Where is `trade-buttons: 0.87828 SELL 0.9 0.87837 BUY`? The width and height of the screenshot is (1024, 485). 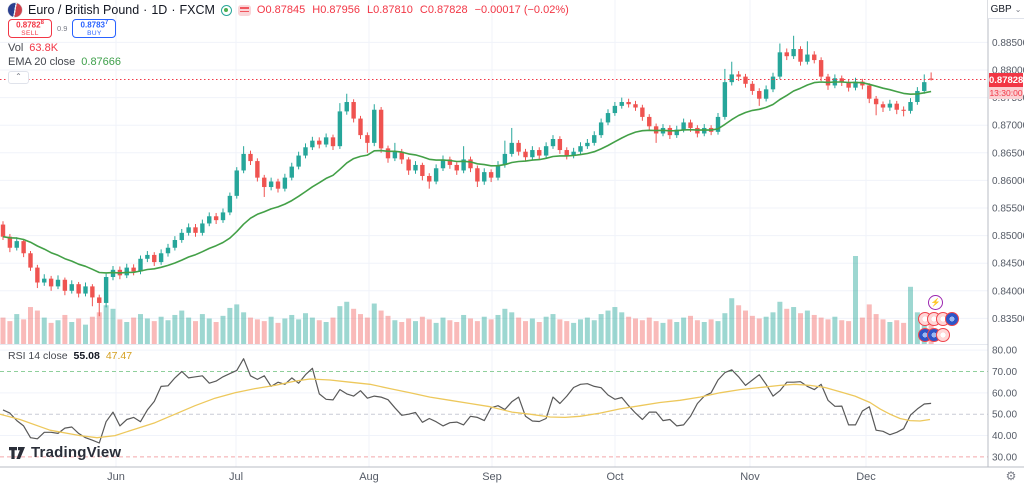
trade-buttons: 0.87828 SELL 0.9 0.87837 BUY is located at coordinates (62, 28).